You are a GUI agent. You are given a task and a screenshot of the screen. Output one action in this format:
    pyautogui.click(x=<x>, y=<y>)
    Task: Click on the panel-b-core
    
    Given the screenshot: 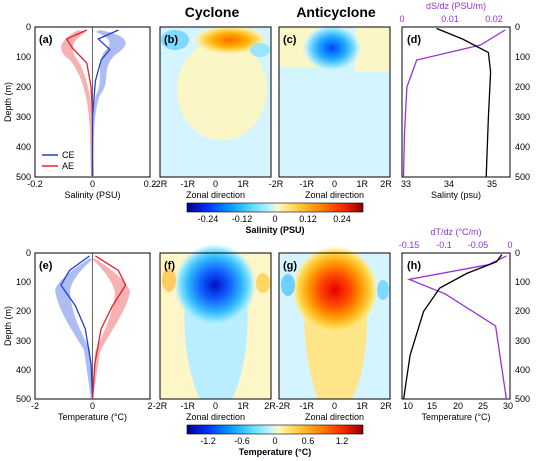 What is the action you would take?
    pyautogui.click(x=230, y=40)
    